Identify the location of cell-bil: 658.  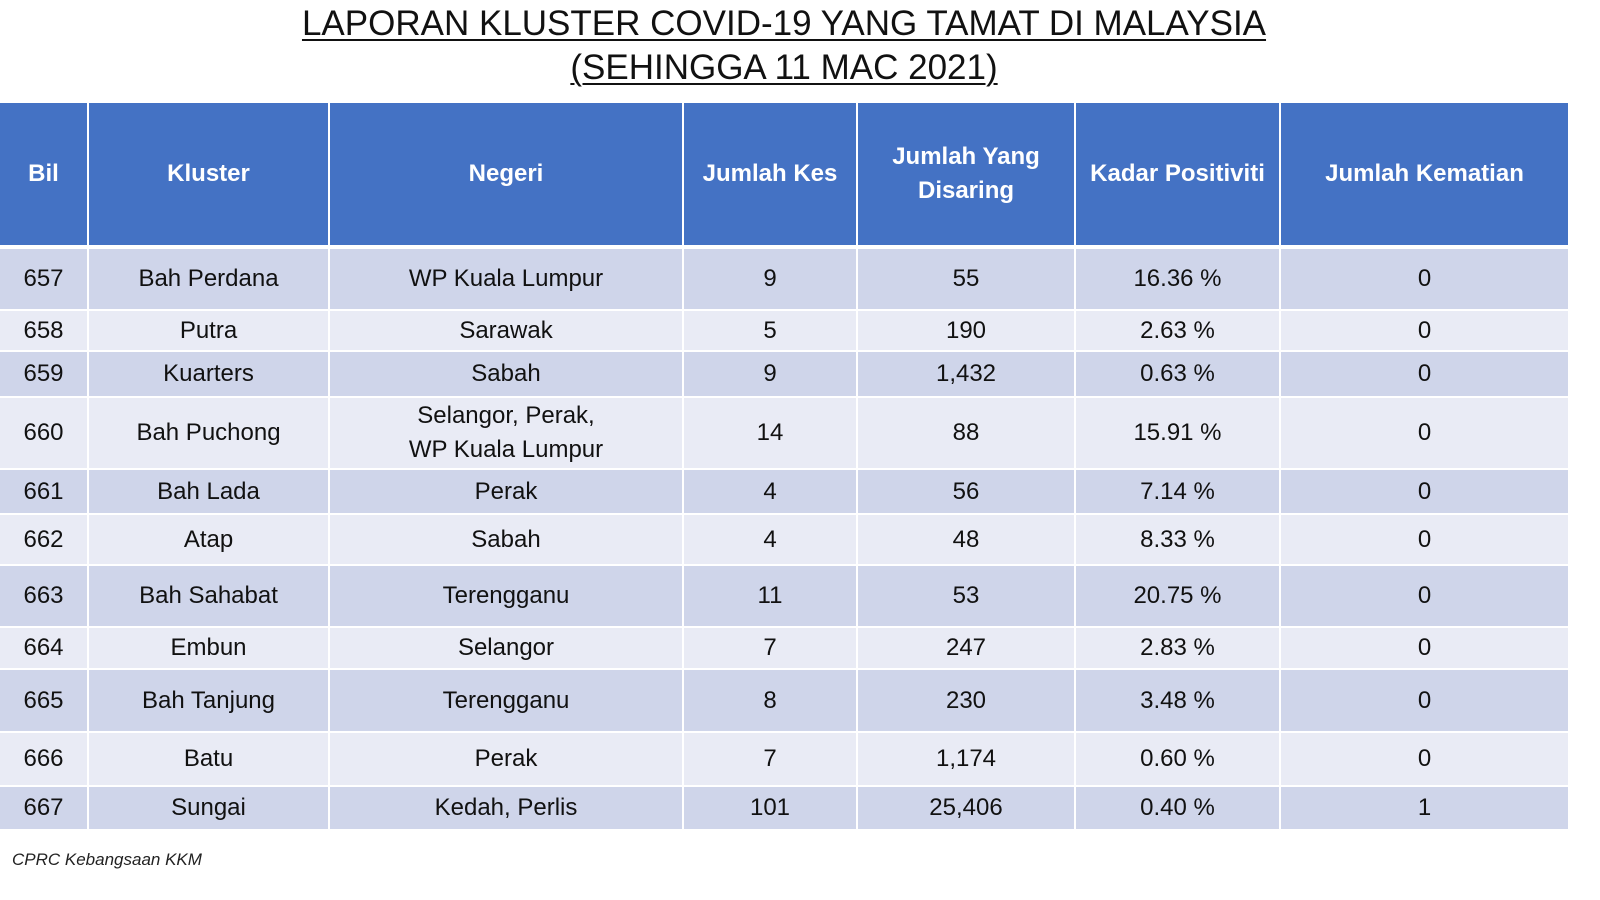
(44, 331).